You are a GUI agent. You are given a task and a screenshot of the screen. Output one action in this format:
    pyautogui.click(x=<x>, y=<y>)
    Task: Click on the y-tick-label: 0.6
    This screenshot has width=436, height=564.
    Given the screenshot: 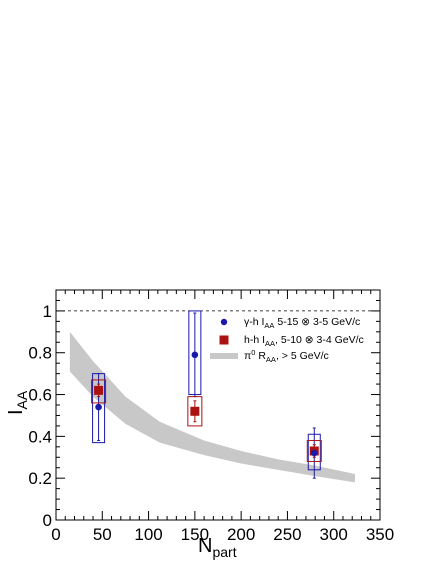 What is the action you would take?
    pyautogui.click(x=40, y=395)
    